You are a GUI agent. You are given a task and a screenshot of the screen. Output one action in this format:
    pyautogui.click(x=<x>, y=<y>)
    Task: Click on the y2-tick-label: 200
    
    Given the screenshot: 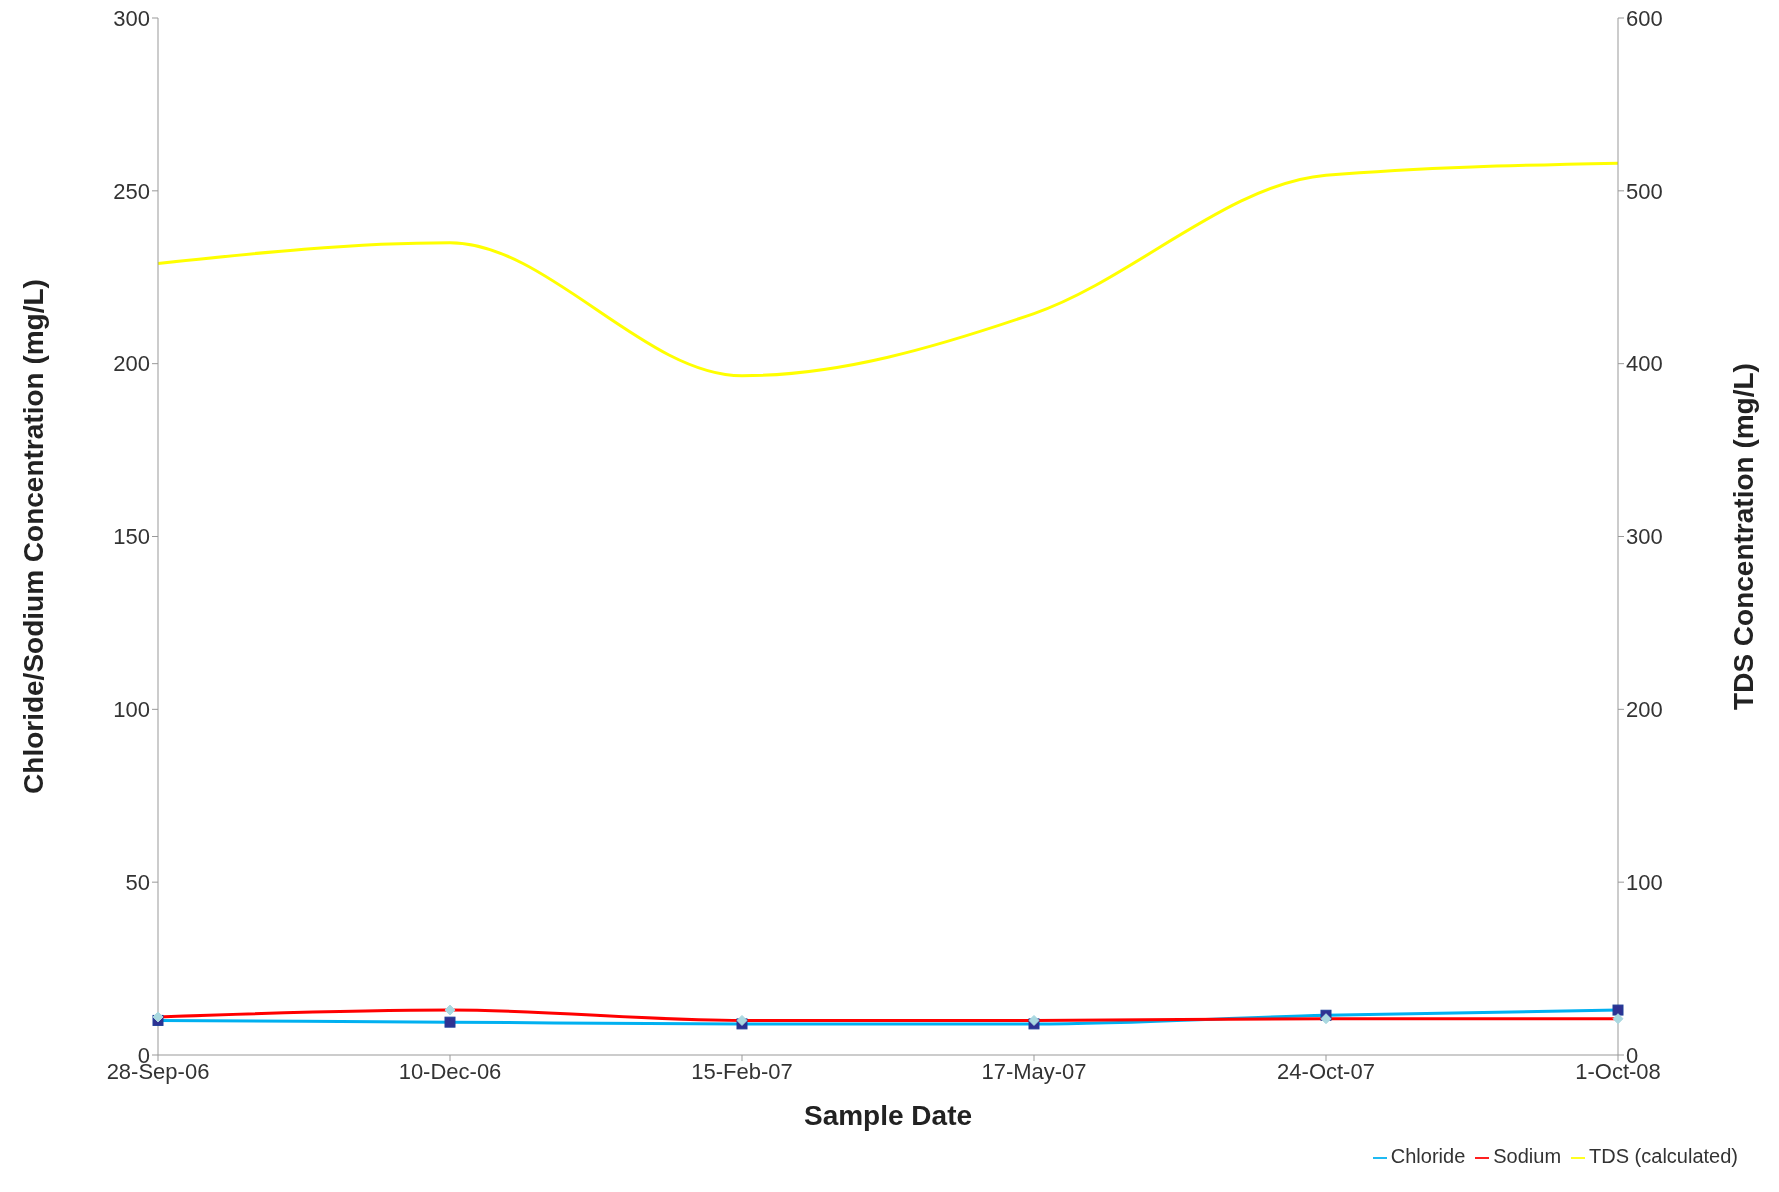 What is the action you would take?
    pyautogui.click(x=1644, y=710)
    